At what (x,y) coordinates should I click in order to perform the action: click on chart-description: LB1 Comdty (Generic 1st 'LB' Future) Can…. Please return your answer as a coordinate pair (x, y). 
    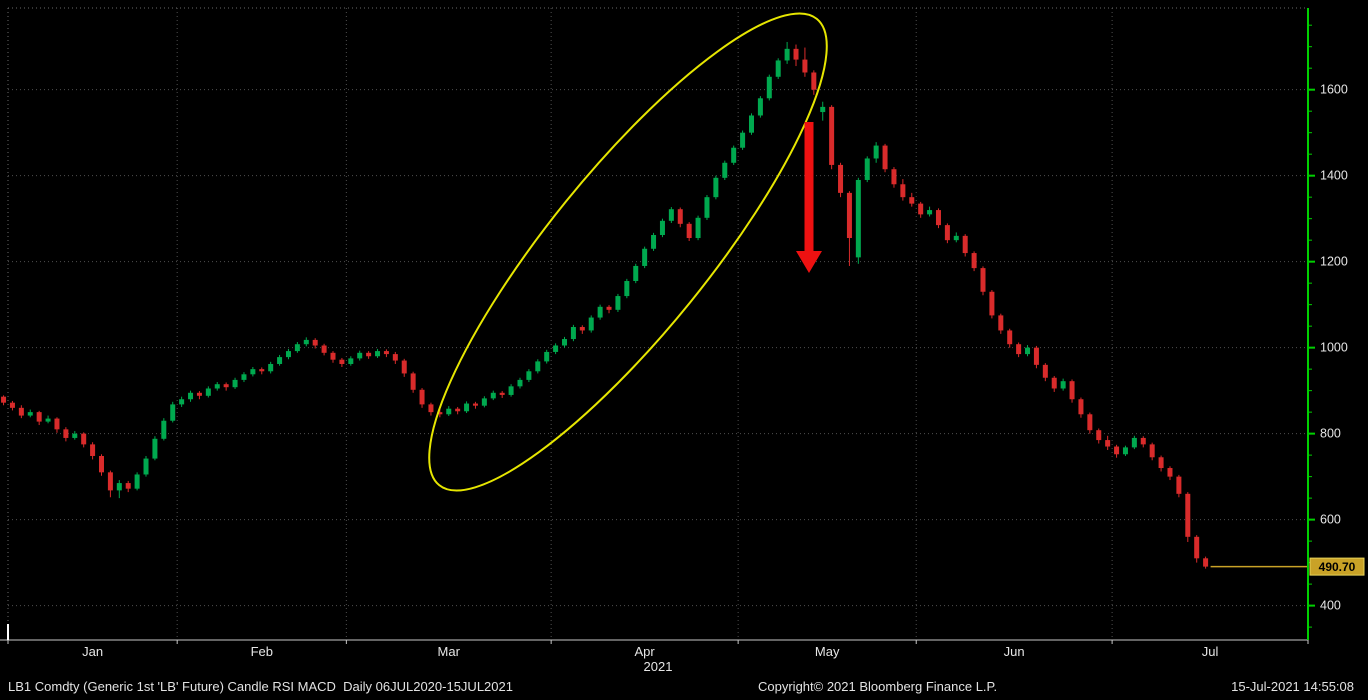
    Looking at the image, I should click on (260, 686).